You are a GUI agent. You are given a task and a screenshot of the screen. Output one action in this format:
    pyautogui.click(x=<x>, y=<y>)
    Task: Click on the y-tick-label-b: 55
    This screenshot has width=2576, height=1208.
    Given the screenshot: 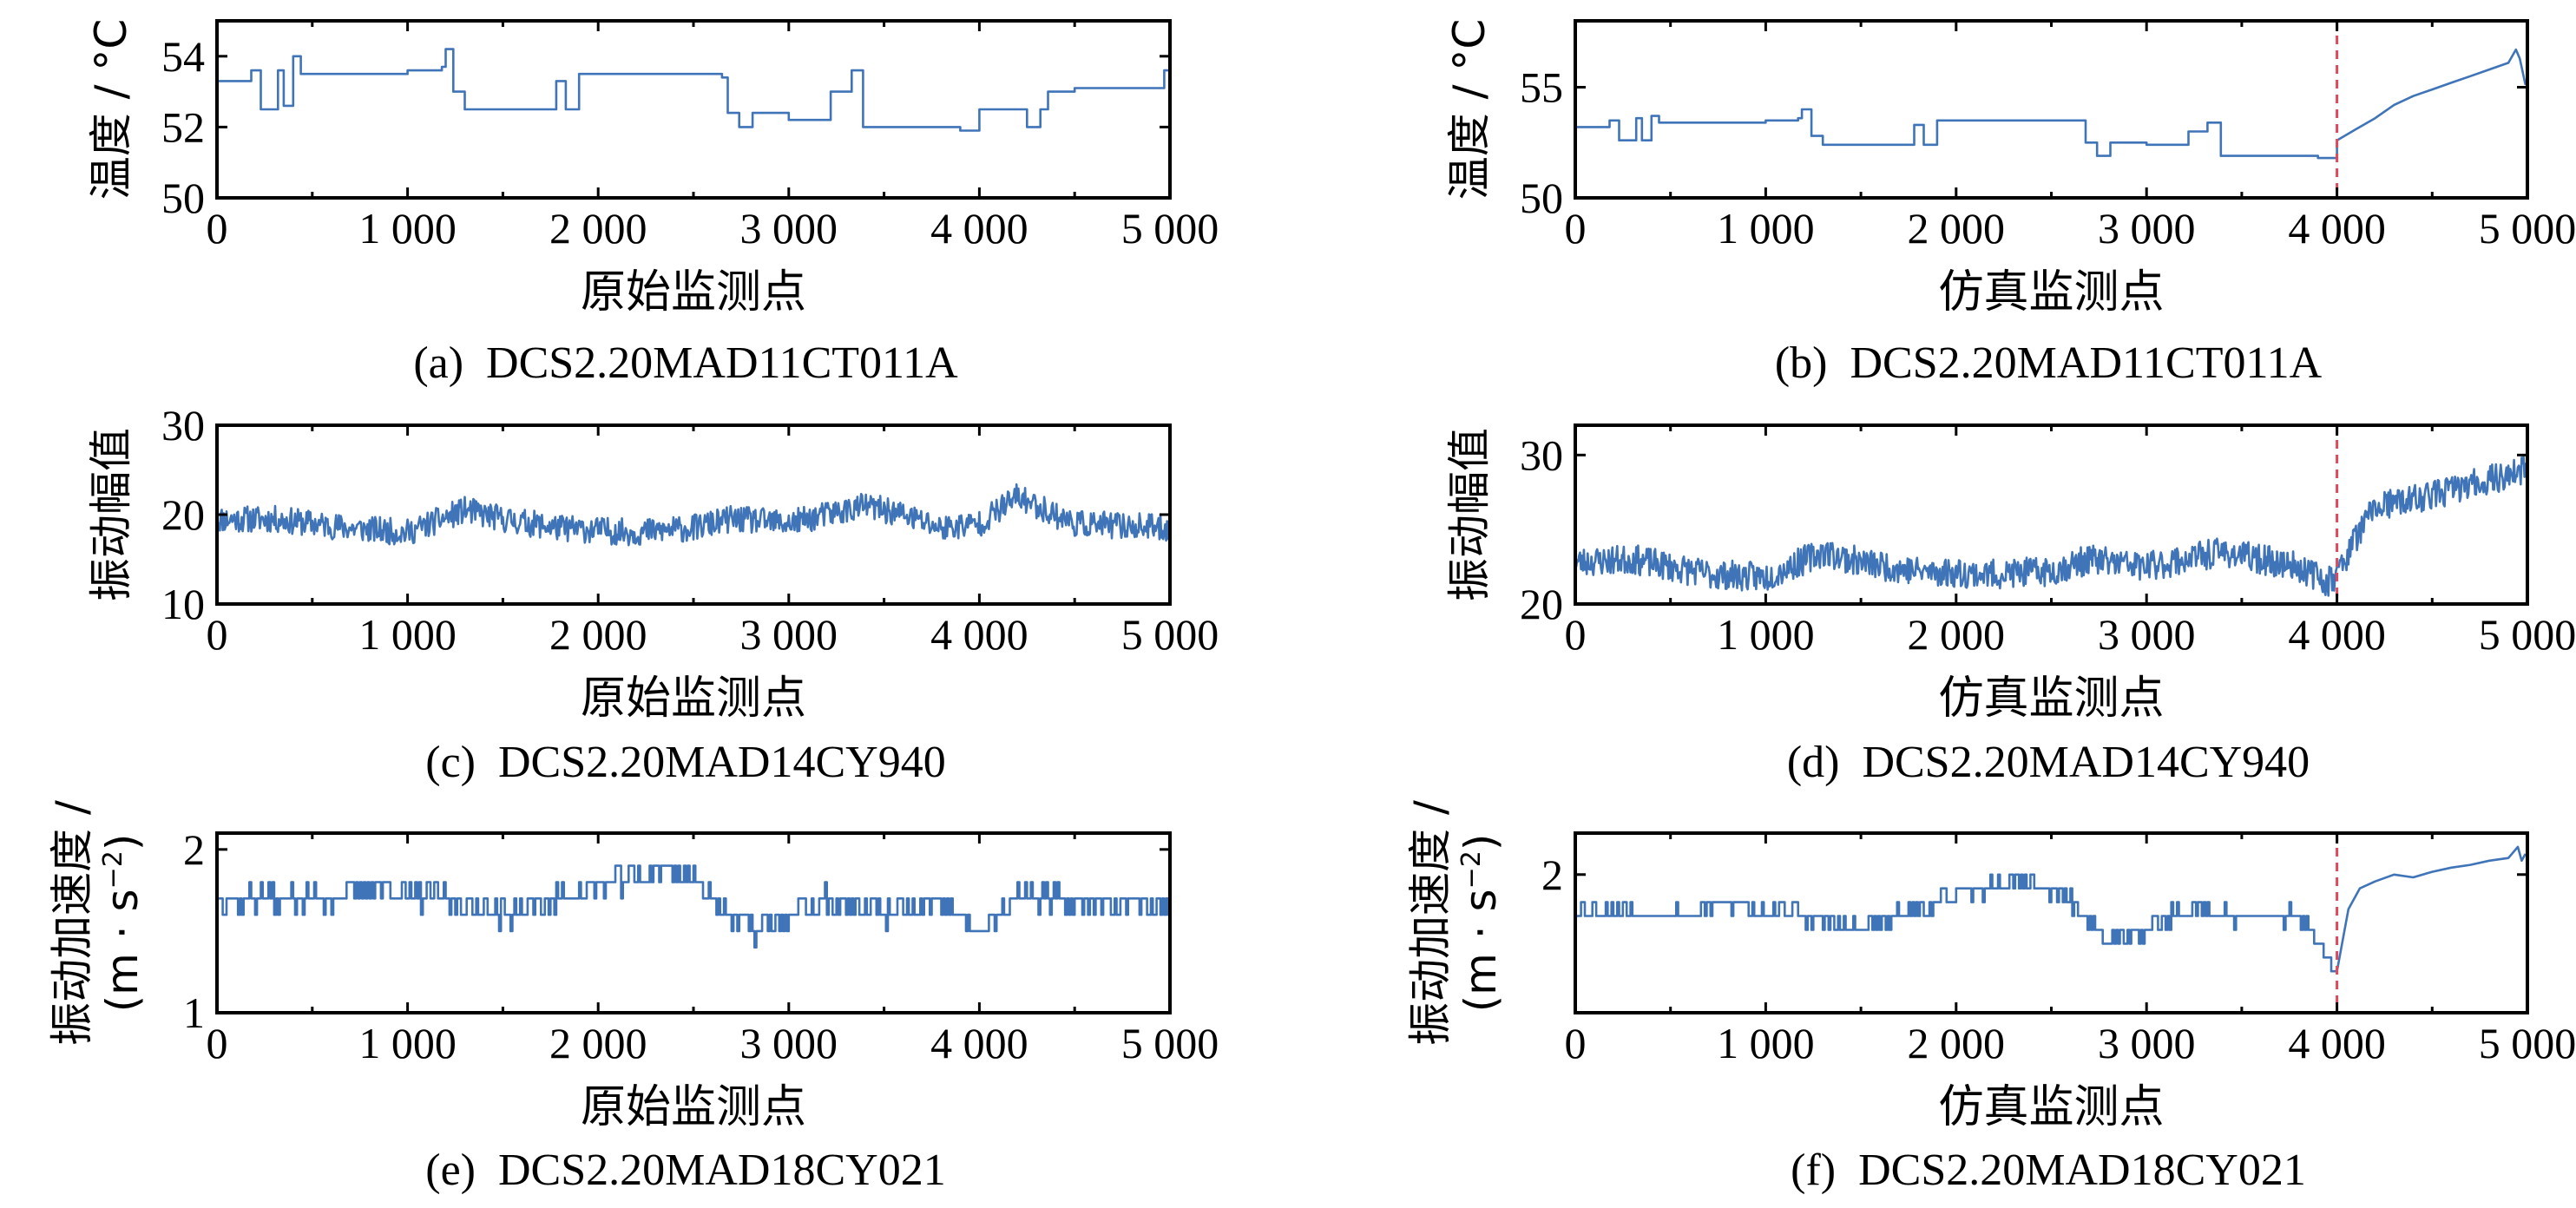 What is the action you would take?
    pyautogui.click(x=1541, y=87)
    